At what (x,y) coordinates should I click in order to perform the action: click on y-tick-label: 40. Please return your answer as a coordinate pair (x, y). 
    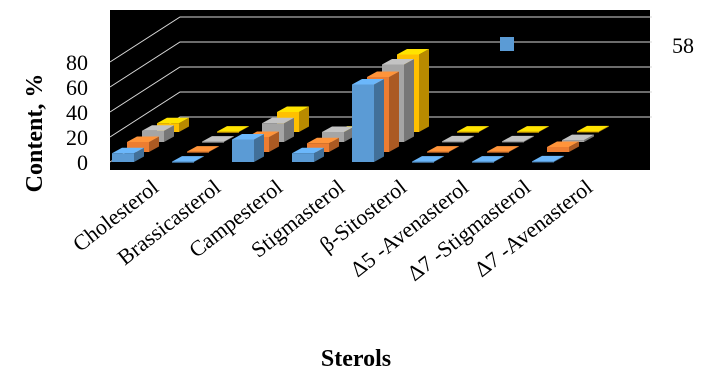
    Looking at the image, I should click on (77, 112).